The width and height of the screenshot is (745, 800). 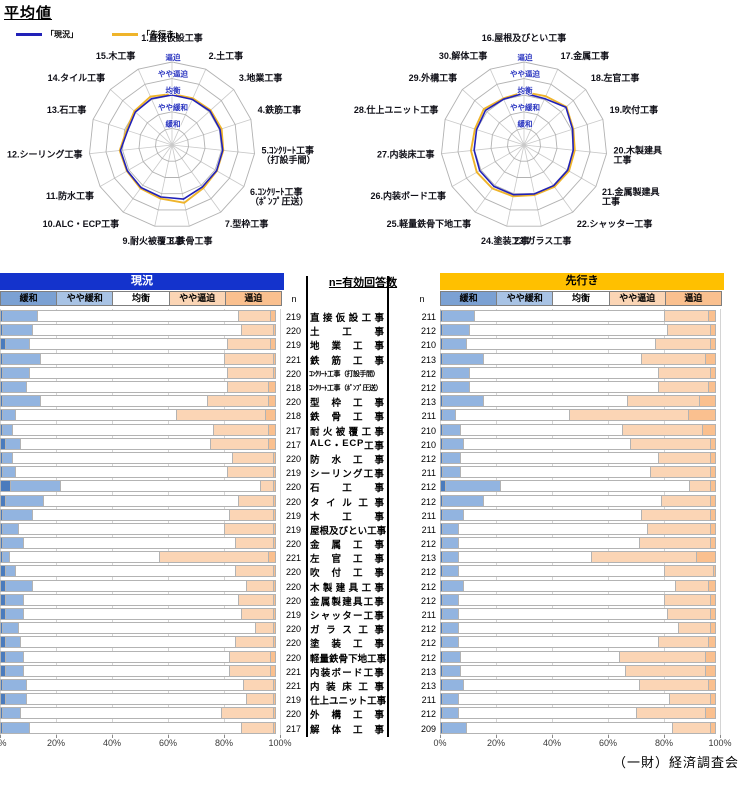 I want to click on trade-row: 217 耐火被覆工事 210, so click(x=363, y=431).